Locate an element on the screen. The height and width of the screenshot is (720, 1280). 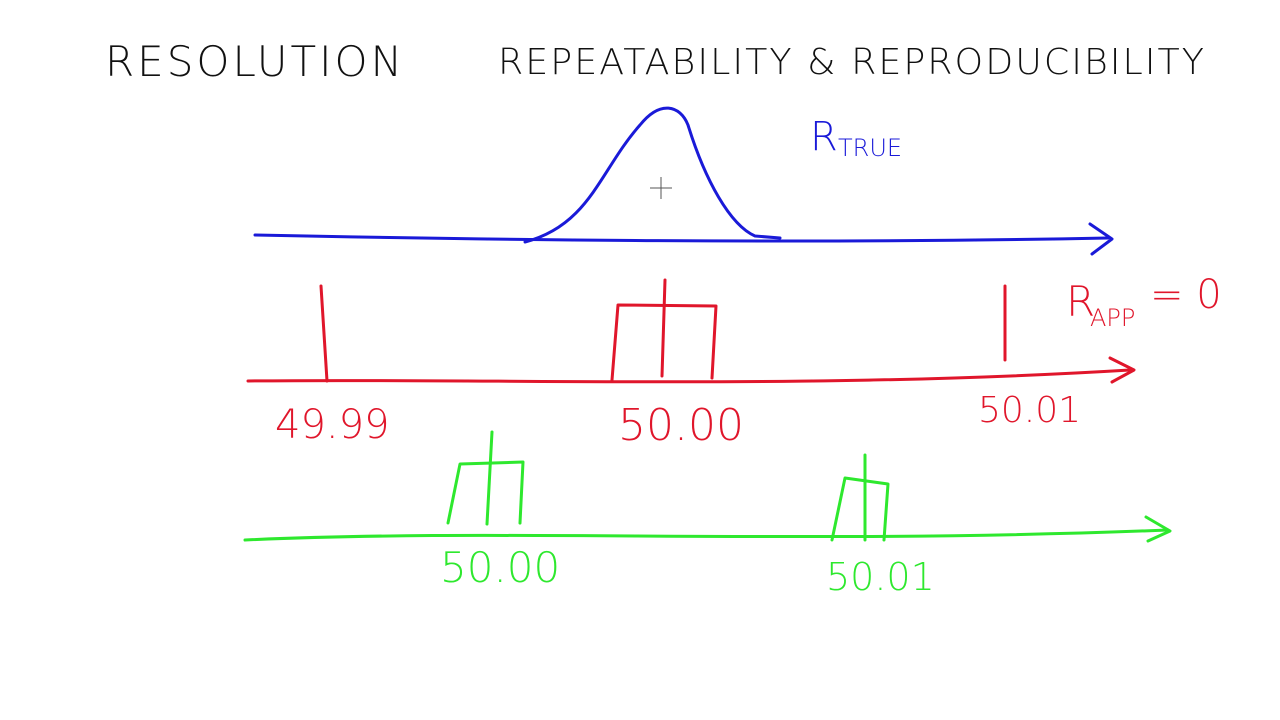
r-app-equation: = 0 is located at coordinates (1186, 295).